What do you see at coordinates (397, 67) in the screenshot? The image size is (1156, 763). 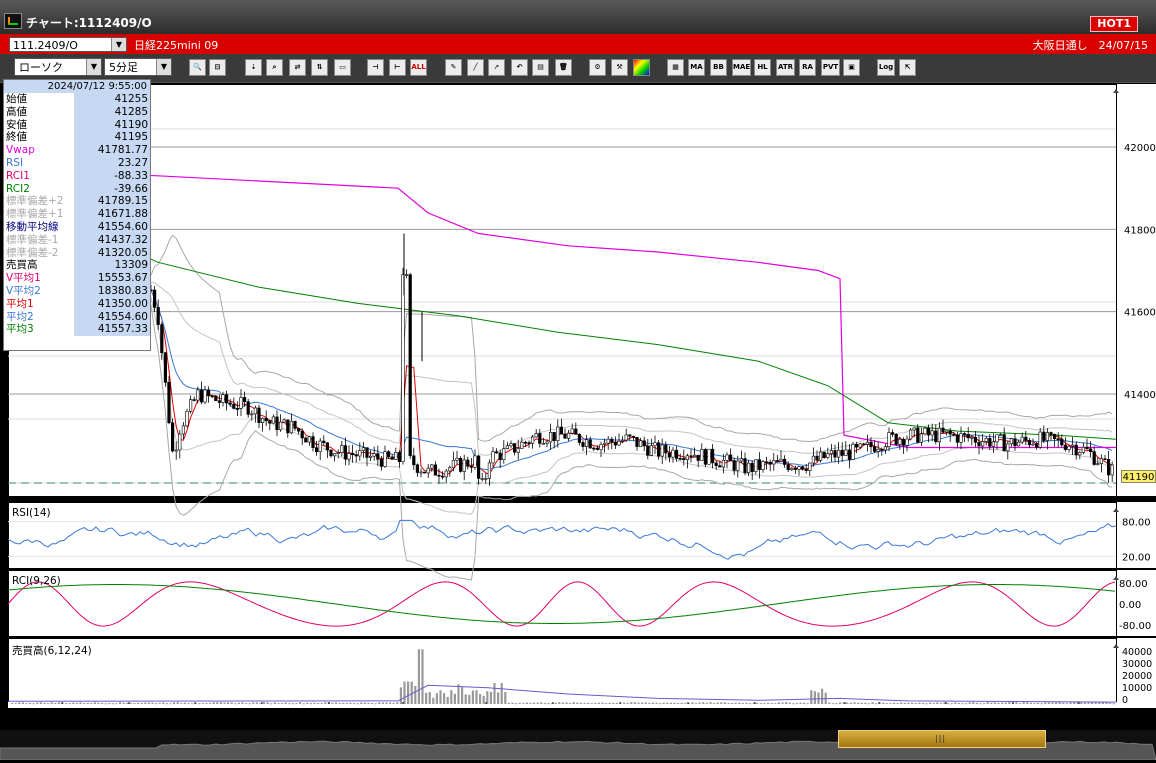 I see `candle-right-icon: ⊢` at bounding box center [397, 67].